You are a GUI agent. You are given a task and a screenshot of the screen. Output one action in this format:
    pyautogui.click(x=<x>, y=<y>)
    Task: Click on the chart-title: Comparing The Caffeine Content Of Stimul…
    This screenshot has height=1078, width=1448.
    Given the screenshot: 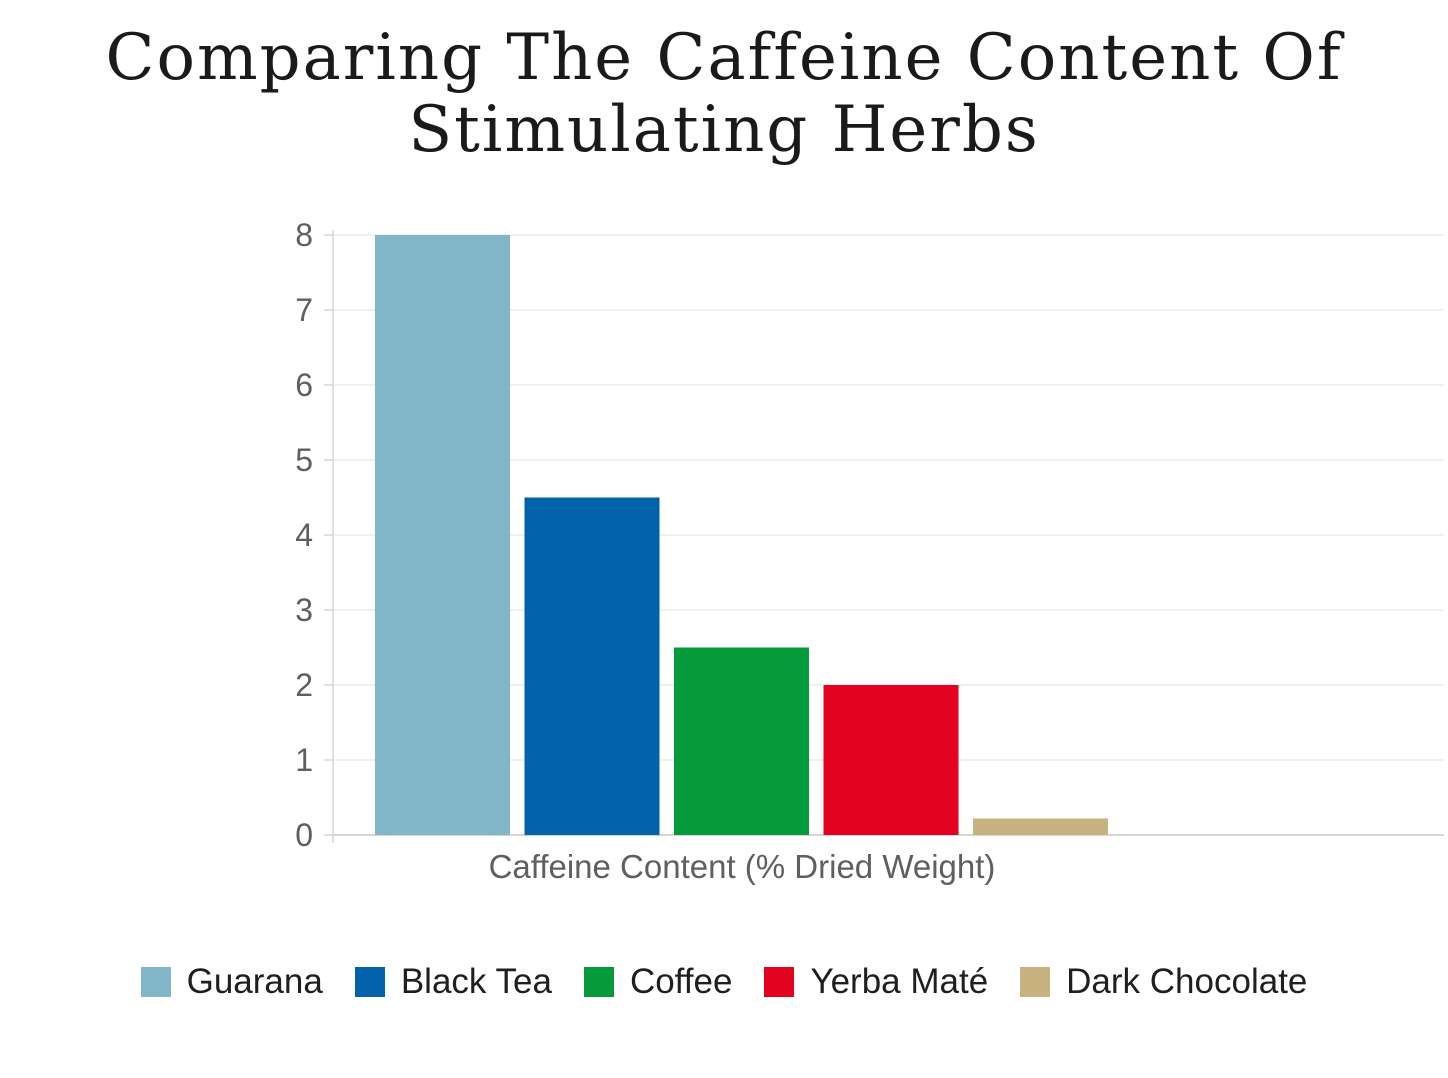 What is the action you would take?
    pyautogui.click(x=724, y=94)
    